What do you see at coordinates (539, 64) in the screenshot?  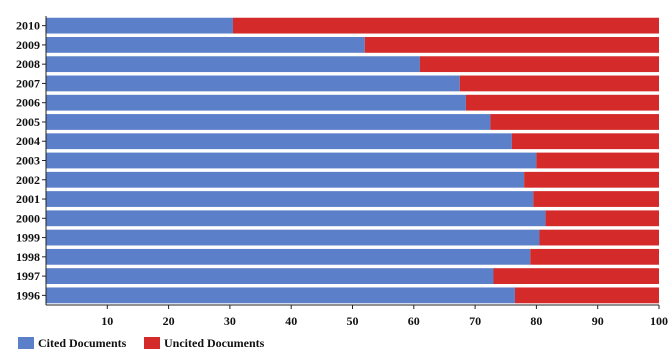 I see `bar-uncited-2008` at bounding box center [539, 64].